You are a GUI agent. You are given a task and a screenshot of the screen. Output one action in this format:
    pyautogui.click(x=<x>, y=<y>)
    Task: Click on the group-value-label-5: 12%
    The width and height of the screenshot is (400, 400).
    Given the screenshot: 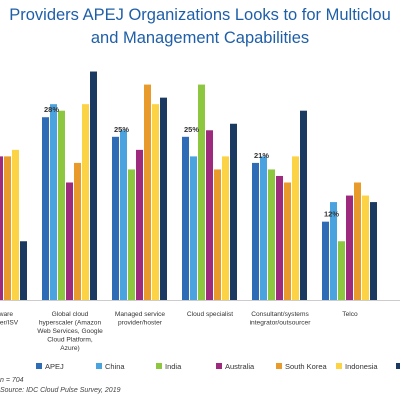 What is the action you would take?
    pyautogui.click(x=331, y=214)
    